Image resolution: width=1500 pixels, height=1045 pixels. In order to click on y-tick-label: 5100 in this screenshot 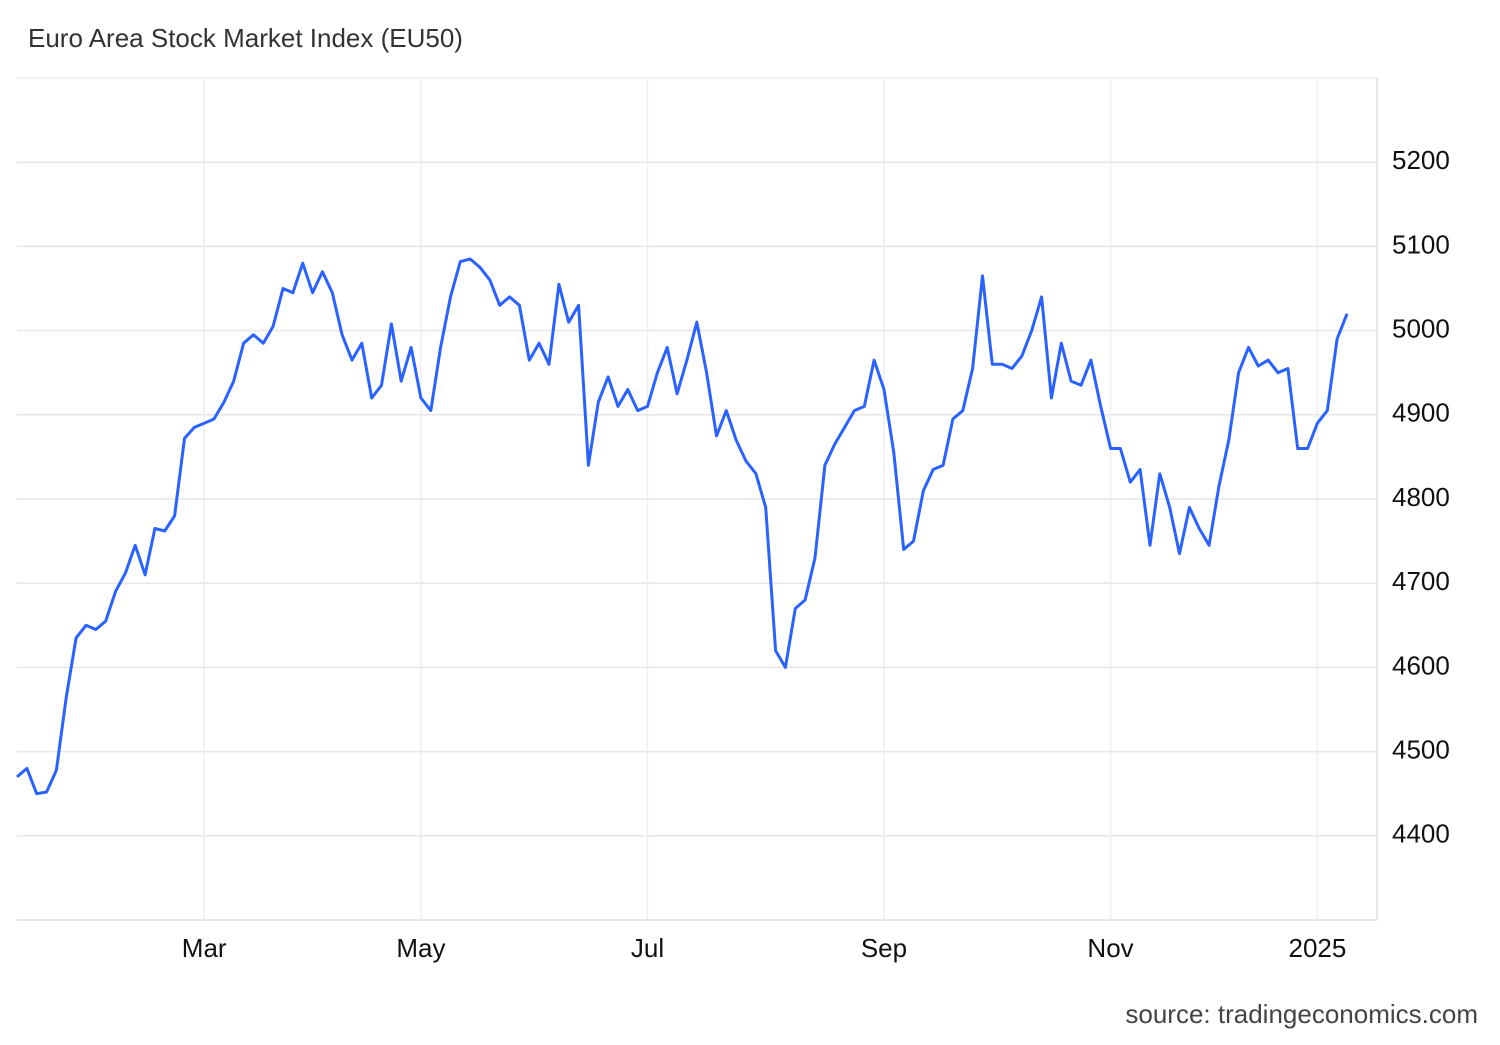, I will do `click(1421, 244)`.